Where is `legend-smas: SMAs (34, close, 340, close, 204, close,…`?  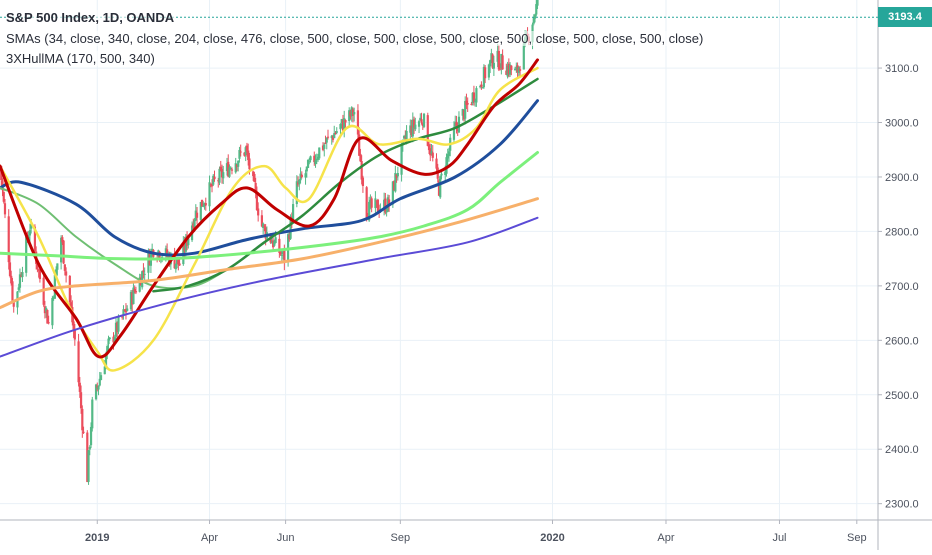 legend-smas: SMAs (34, close, 340, close, 204, close,… is located at coordinates (355, 38).